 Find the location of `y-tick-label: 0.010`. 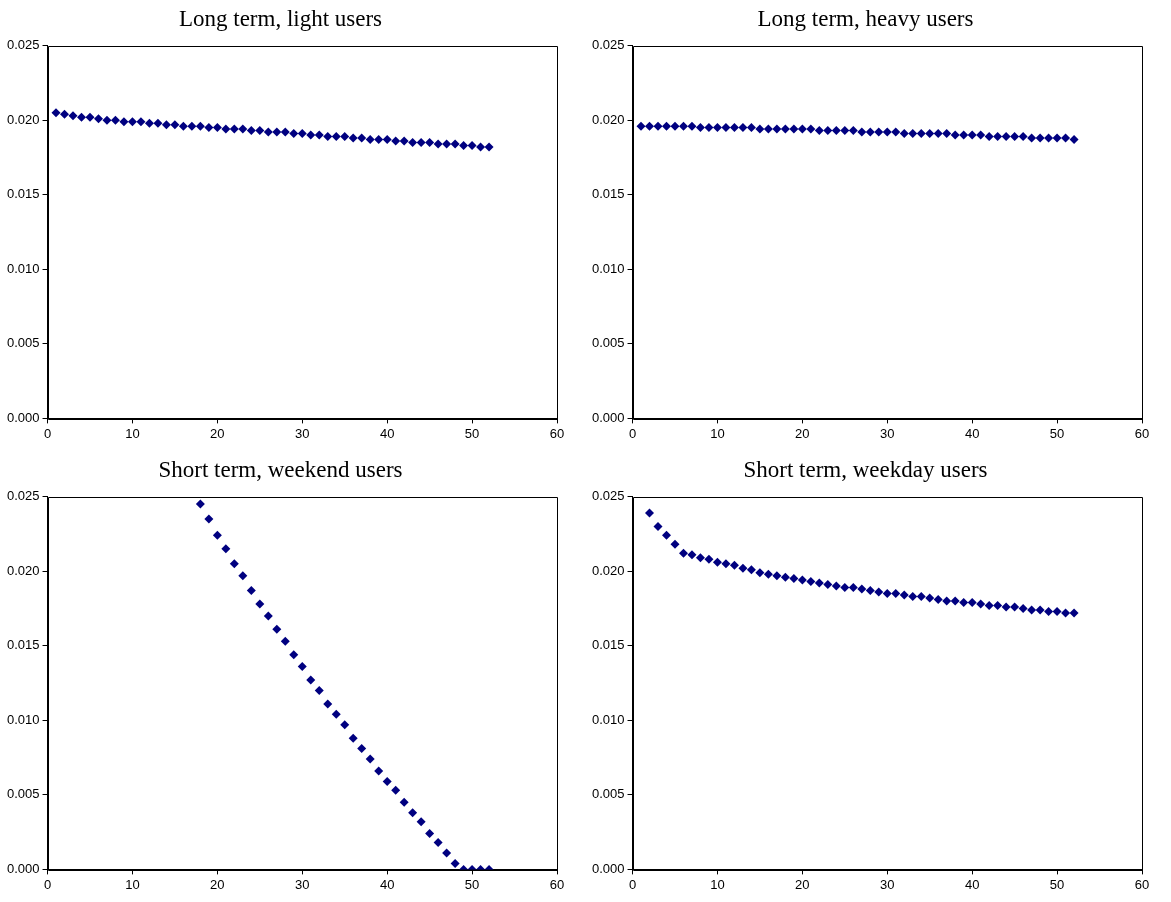

y-tick-label: 0.010 is located at coordinates (608, 719).